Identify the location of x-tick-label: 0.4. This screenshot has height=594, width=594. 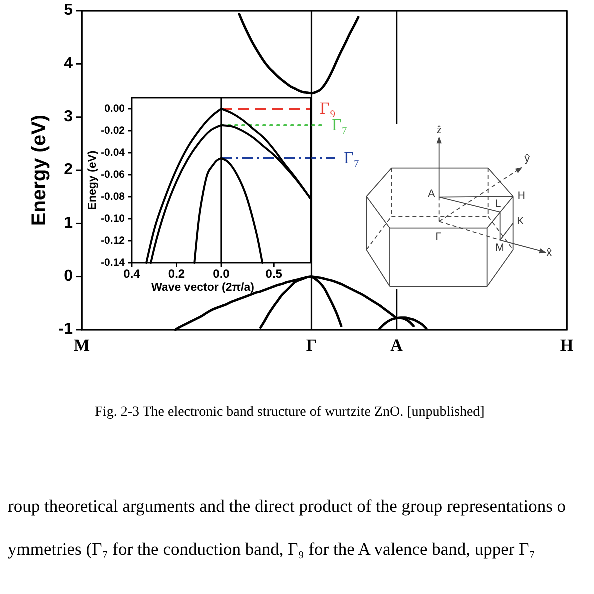
(132, 274).